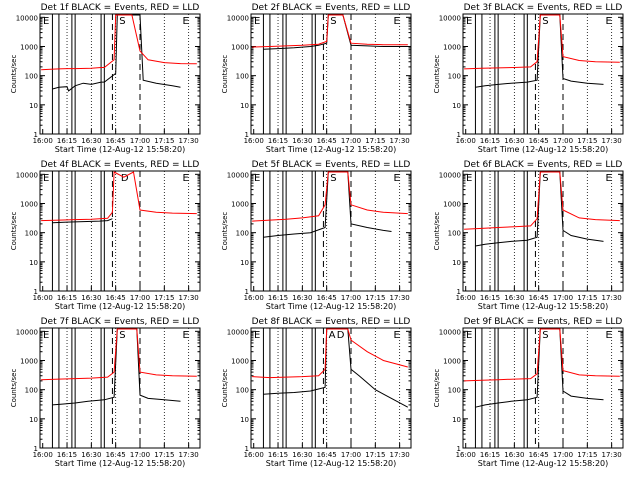 Image resolution: width=640 pixels, height=480 pixels. What do you see at coordinates (120, 322) in the screenshot?
I see `chart-title: Det 7f BLACK = Events, RED = LLD` at bounding box center [120, 322].